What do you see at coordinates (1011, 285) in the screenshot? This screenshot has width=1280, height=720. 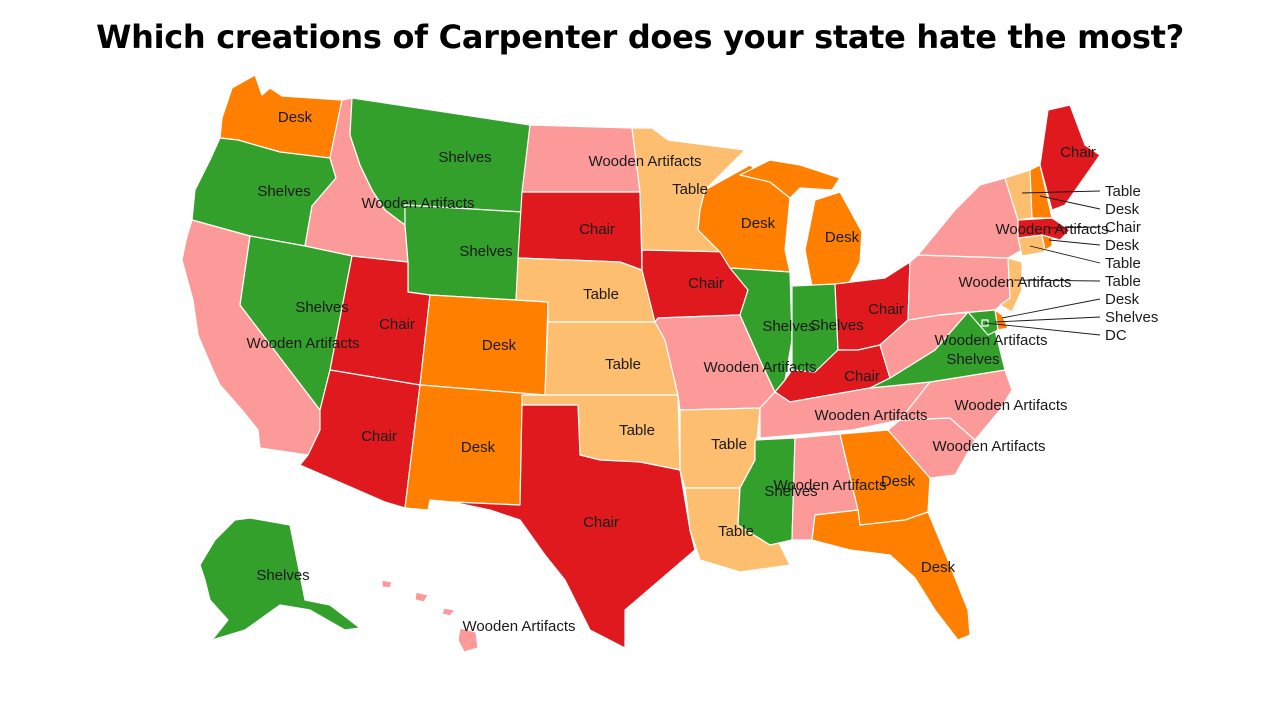 I see `state-NJ` at bounding box center [1011, 285].